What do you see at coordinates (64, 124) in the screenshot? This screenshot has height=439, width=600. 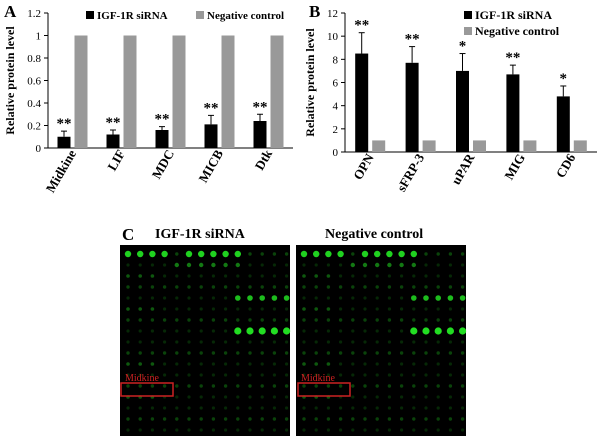 I see `significance-label: **` at bounding box center [64, 124].